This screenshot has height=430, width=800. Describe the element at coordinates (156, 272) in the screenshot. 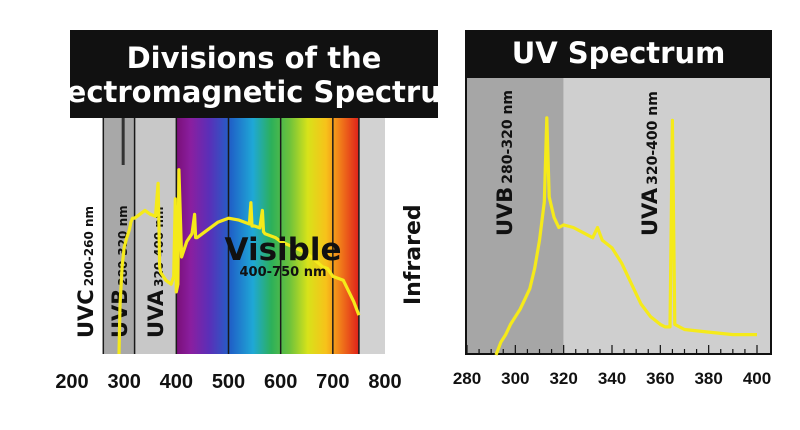

I see `uva-label: UVA320-400 nm` at that location.